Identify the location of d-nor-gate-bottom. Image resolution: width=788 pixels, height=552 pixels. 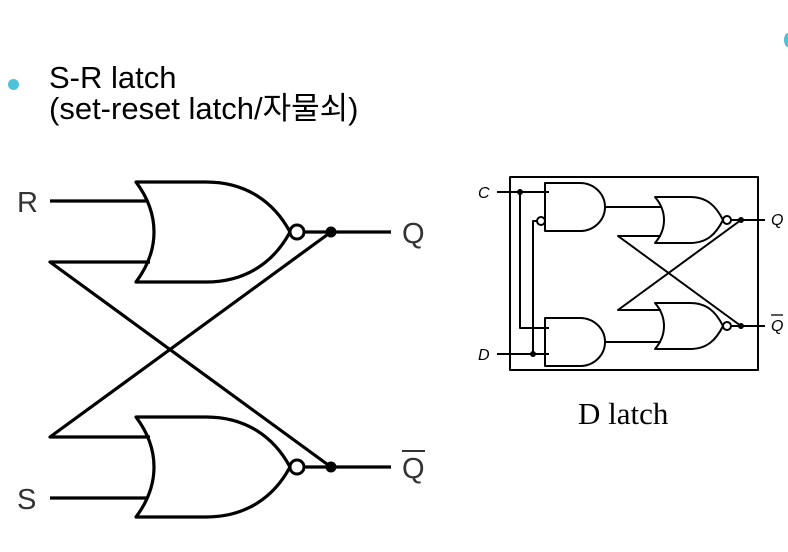
(689, 326).